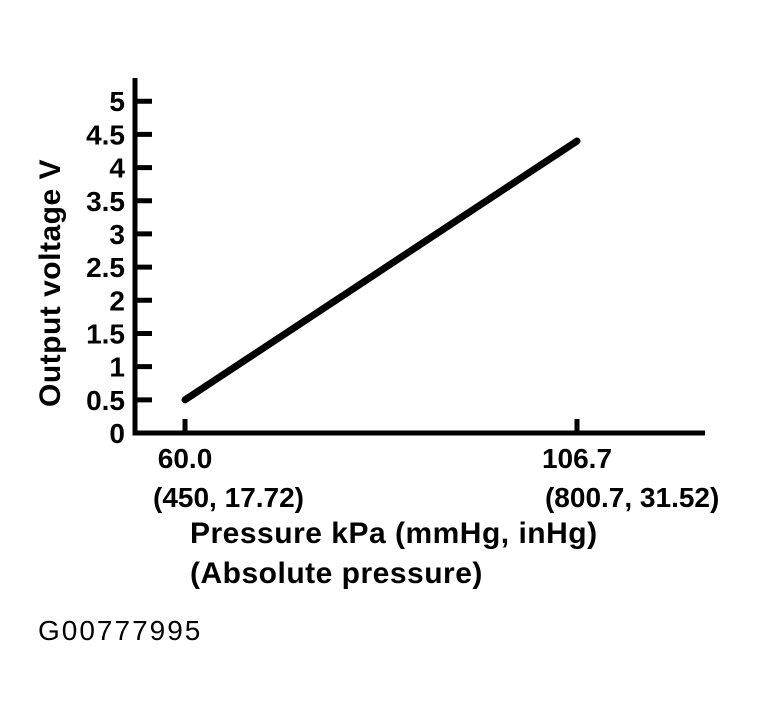 This screenshot has height=712, width=783. What do you see at coordinates (577, 458) in the screenshot?
I see `x-tick-label: 106.7` at bounding box center [577, 458].